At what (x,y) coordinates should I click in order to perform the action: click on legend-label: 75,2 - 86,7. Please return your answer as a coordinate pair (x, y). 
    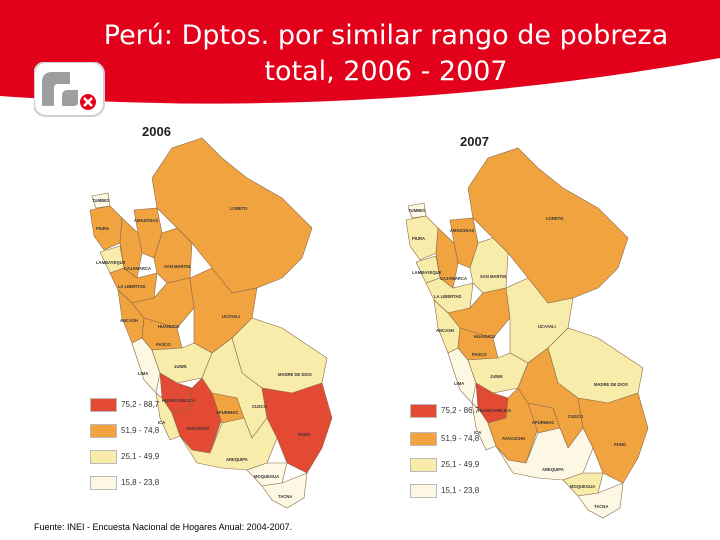
    Looking at the image, I should click on (460, 410).